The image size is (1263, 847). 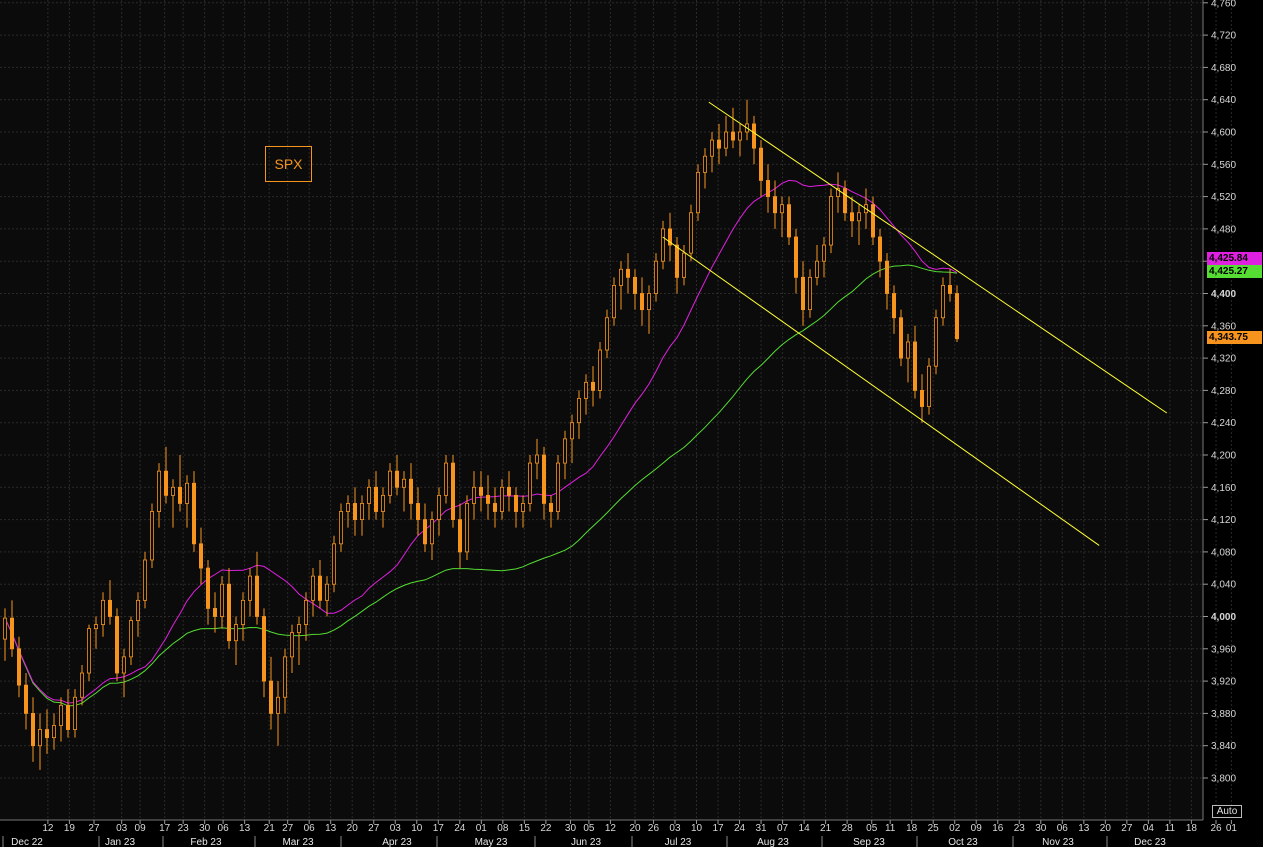 I want to click on x-tick-label: 11, so click(x=890, y=828).